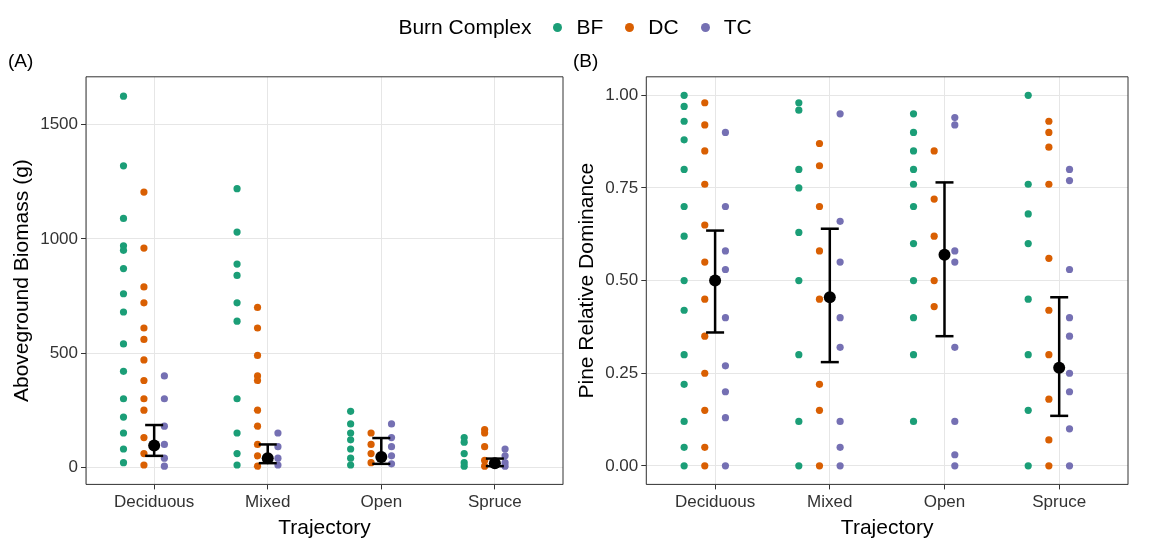 The height and width of the screenshot is (555, 1150). I want to click on y-tick-label: 1.00, so click(622, 95).